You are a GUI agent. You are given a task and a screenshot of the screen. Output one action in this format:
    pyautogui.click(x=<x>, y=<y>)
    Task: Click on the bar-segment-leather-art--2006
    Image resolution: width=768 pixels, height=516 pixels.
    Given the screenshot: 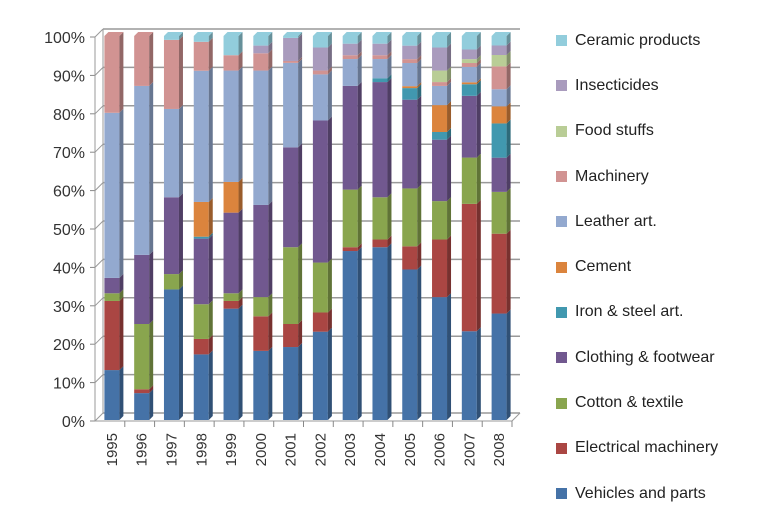 What is the action you would take?
    pyautogui.click(x=440, y=95)
    